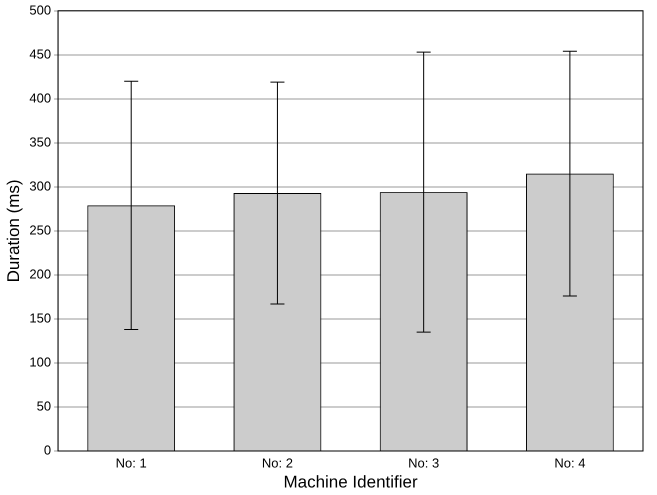 This screenshot has height=495, width=657. I want to click on y-tick-label: 250, so click(40, 230).